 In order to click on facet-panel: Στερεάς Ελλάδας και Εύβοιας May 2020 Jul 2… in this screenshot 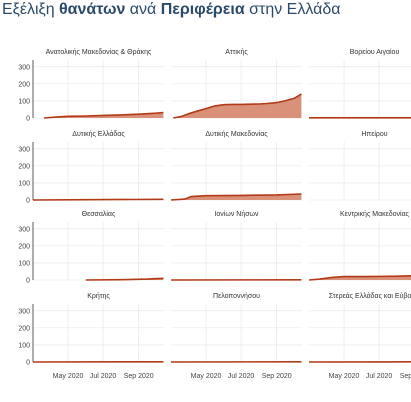, I will do `click(359, 336)`.